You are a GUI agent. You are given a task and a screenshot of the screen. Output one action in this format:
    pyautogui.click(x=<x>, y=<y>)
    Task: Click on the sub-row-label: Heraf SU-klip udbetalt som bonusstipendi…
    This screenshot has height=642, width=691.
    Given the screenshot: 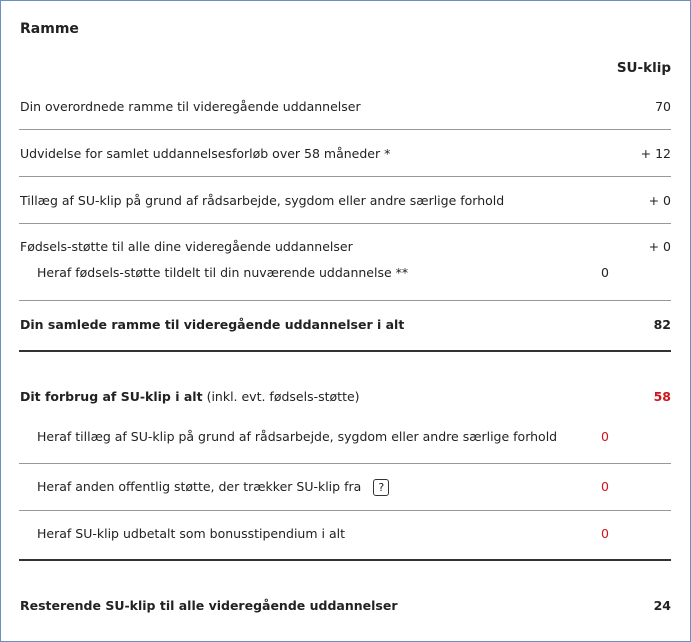 What is the action you would take?
    pyautogui.click(x=191, y=533)
    